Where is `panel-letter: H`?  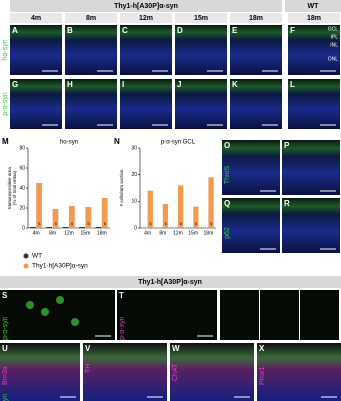
panel-letter: H is located at coordinates (70, 84).